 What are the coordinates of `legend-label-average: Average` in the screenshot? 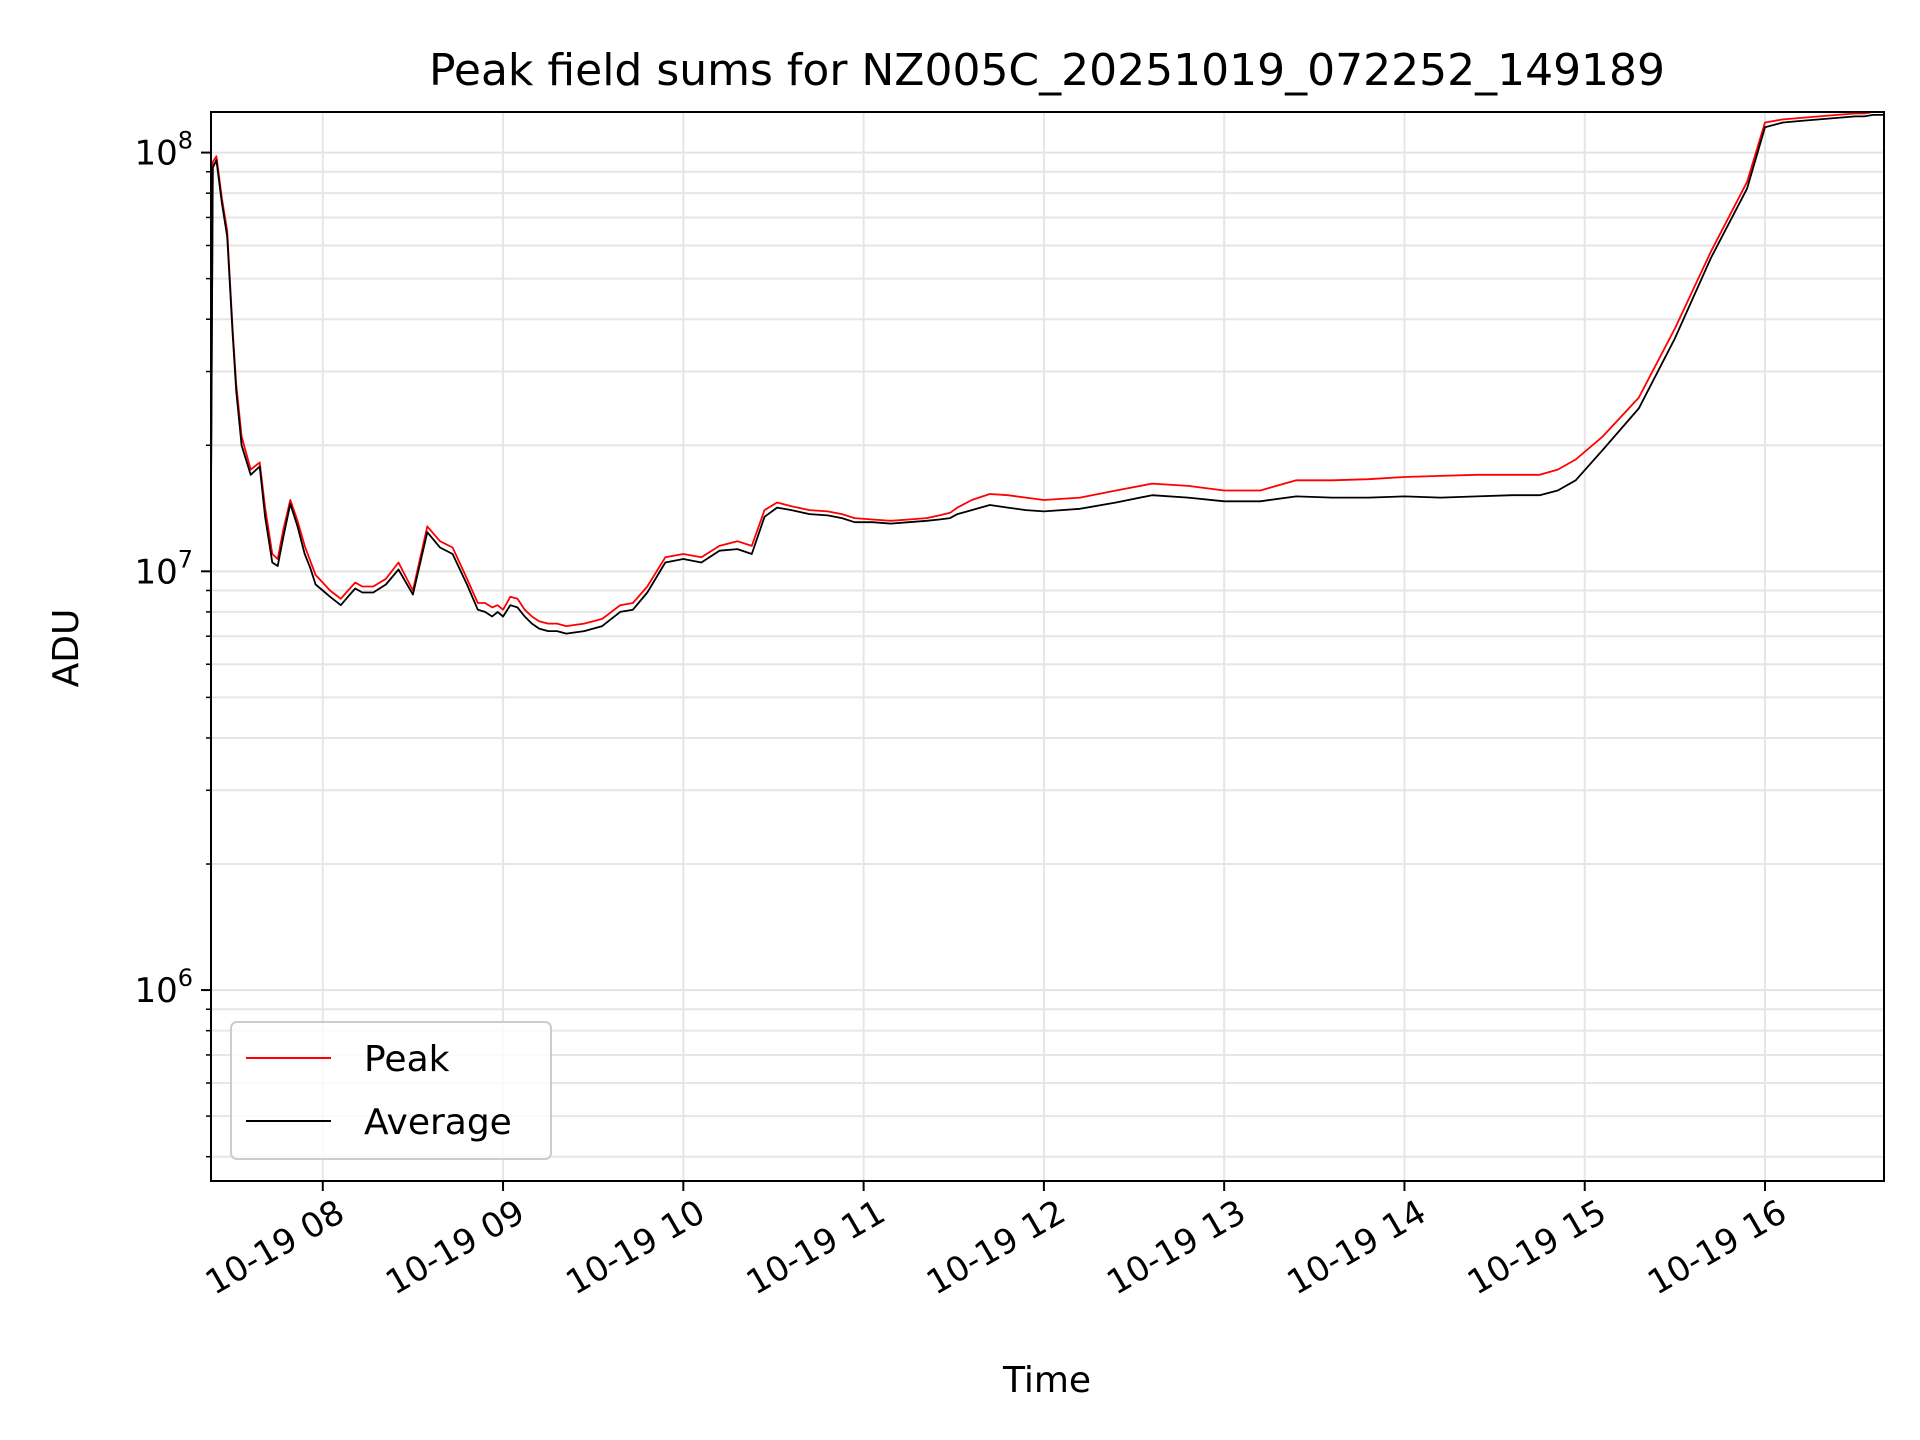 It's located at (438, 1122).